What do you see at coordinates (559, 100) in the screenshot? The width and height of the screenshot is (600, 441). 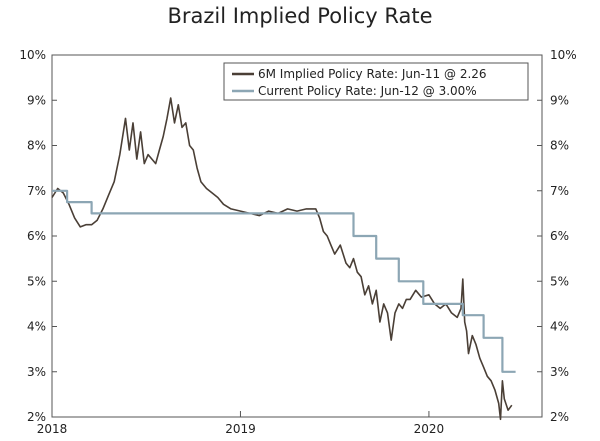 I see `y-tick-label-right: 9%` at bounding box center [559, 100].